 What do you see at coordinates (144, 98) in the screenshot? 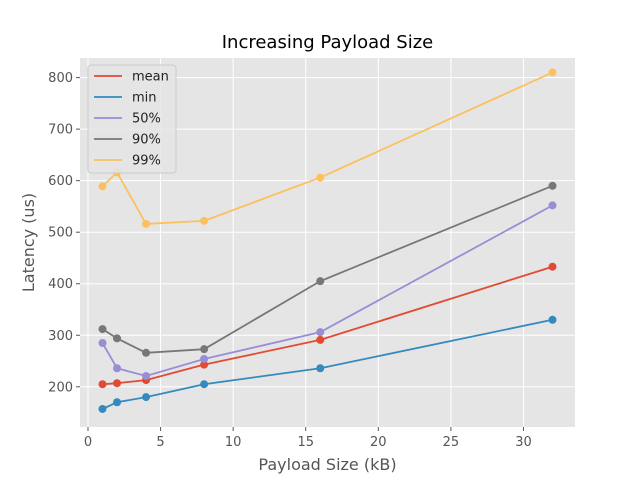
I see `legend-label: min` at bounding box center [144, 98].